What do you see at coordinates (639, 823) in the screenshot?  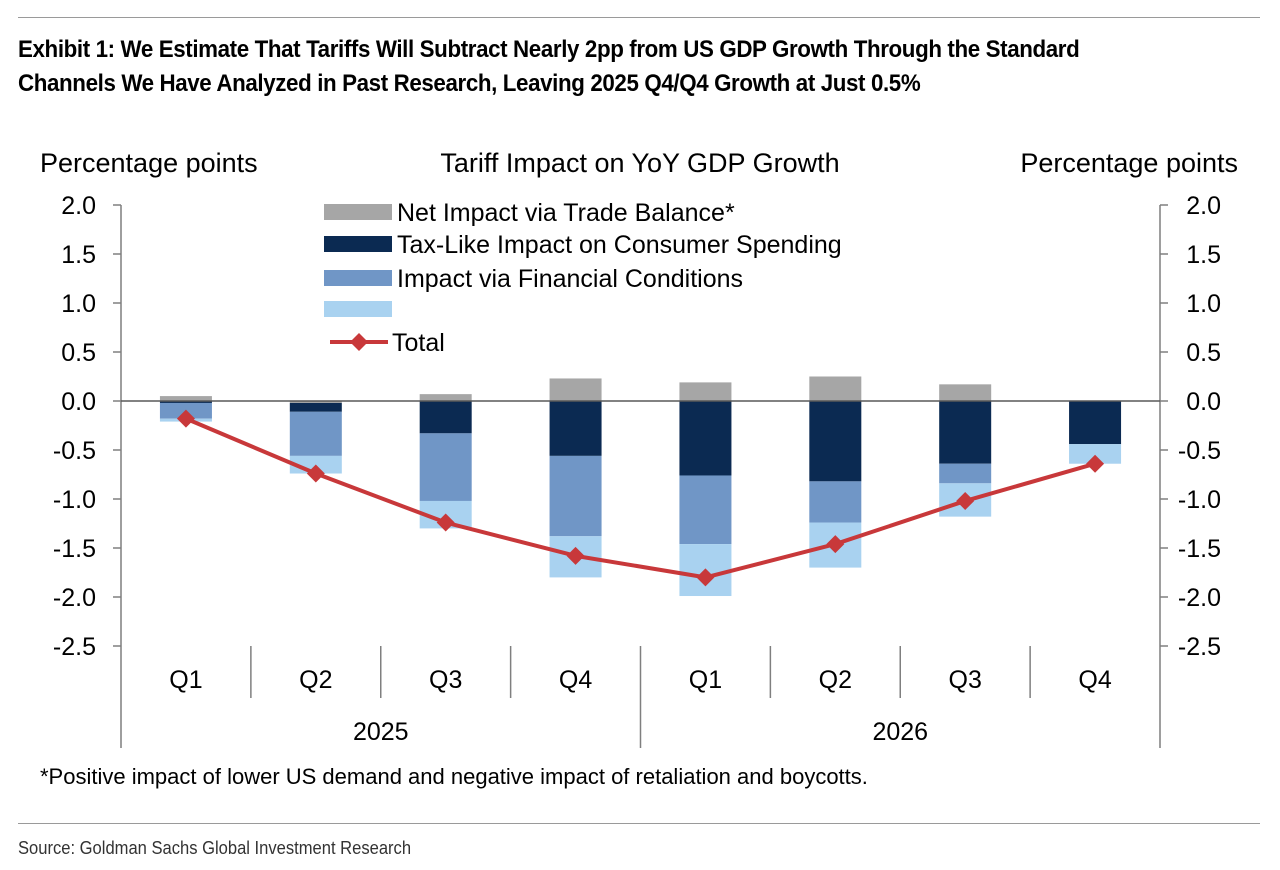 I see `bottom-rule` at bounding box center [639, 823].